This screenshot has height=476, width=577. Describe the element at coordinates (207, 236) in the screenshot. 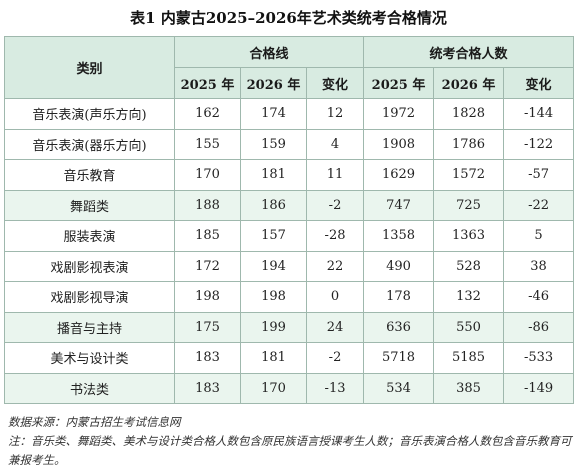

I see `value-cell: 185` at that location.